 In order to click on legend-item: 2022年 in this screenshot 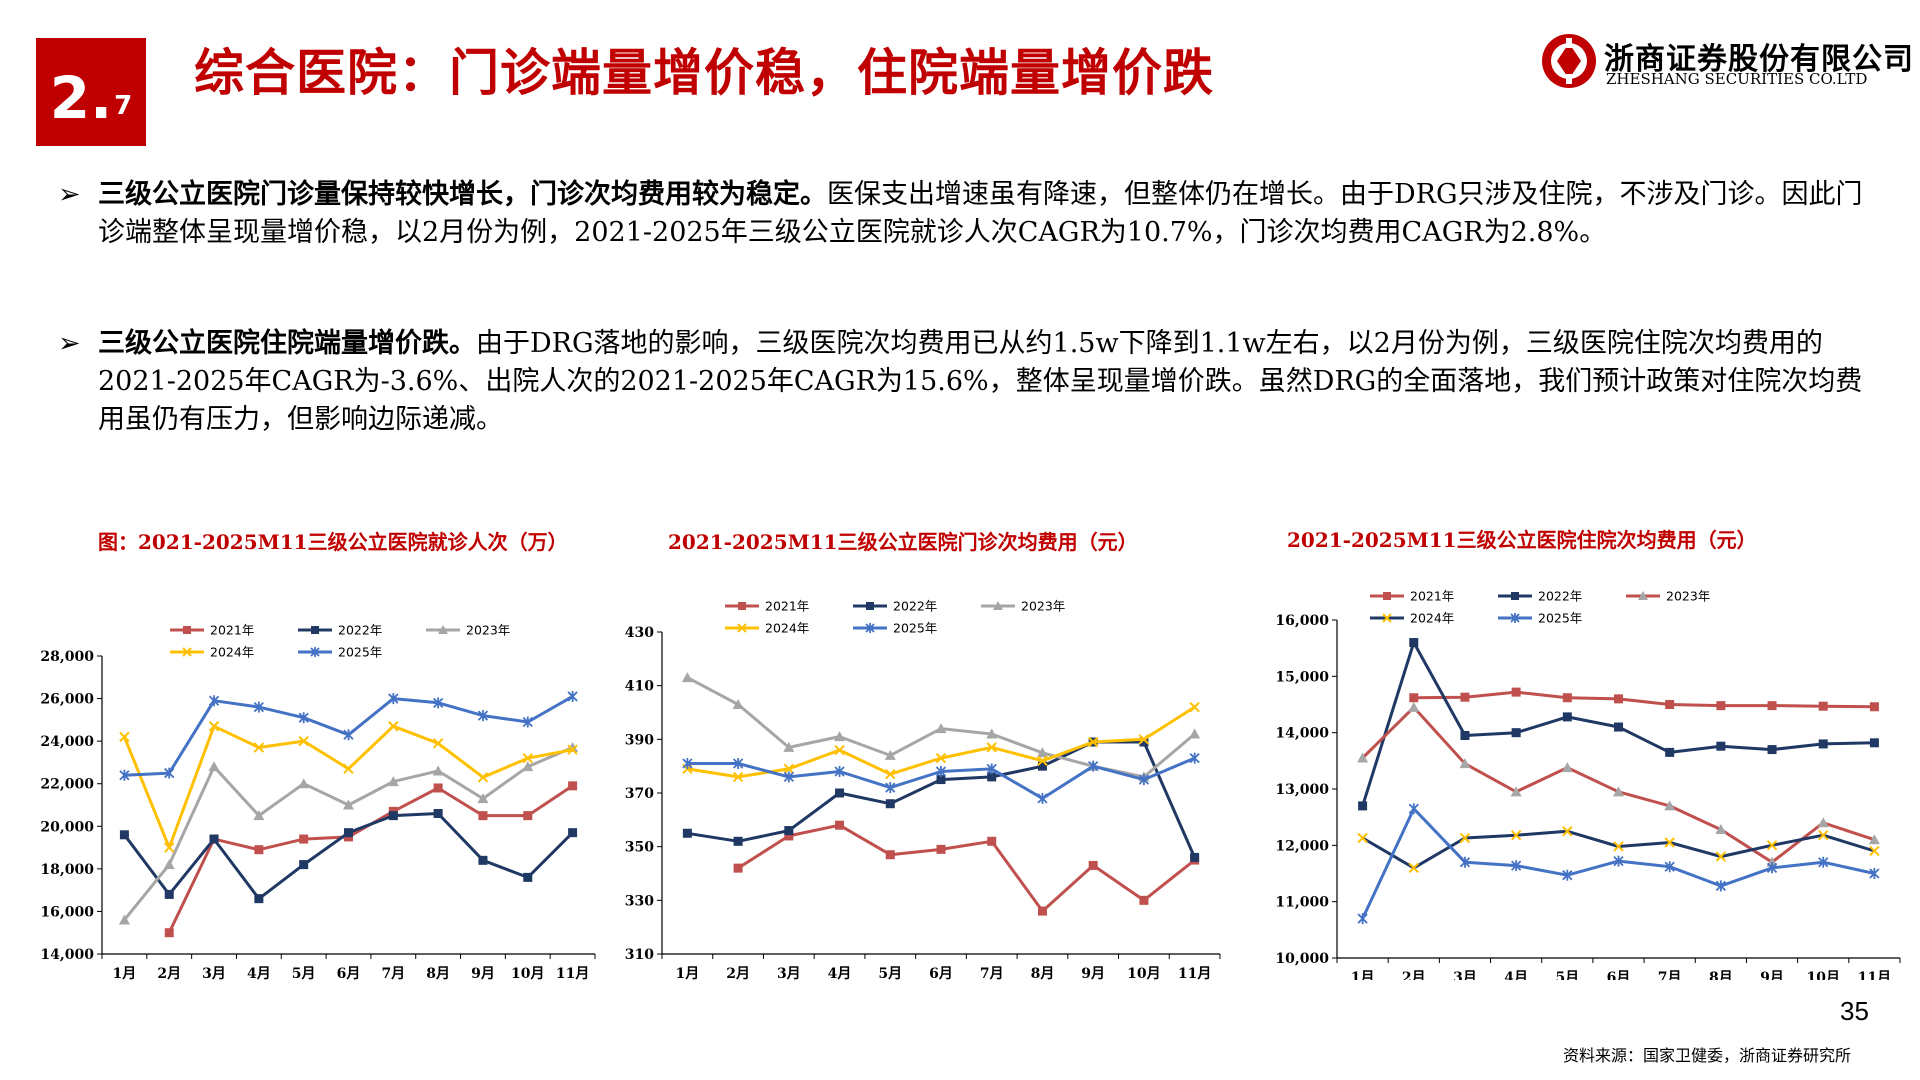, I will do `click(895, 606)`.